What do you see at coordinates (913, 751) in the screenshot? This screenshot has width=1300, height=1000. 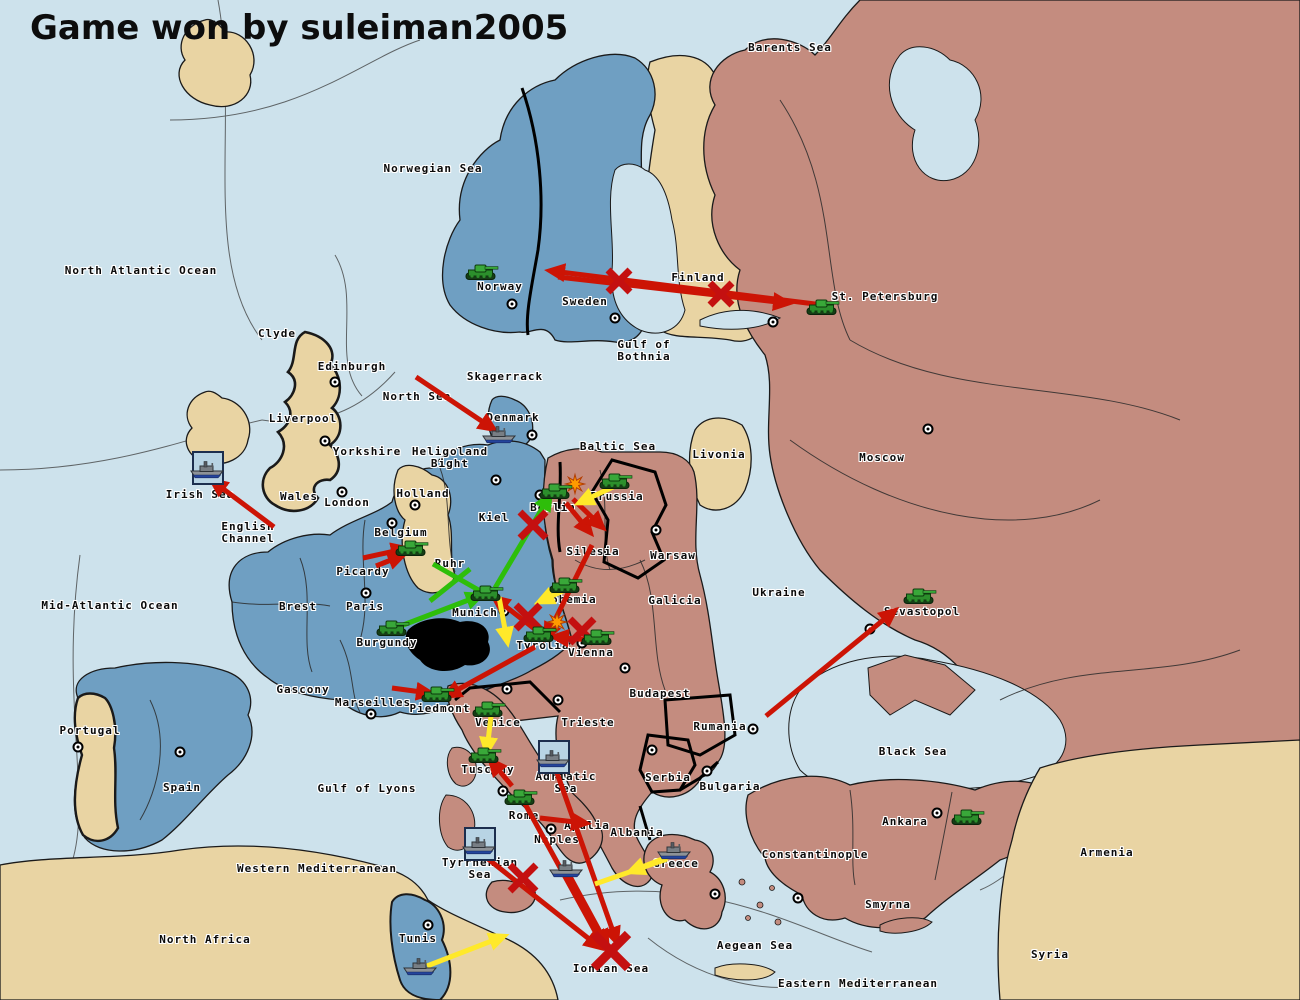 I see `territory-label: Black Sea` at bounding box center [913, 751].